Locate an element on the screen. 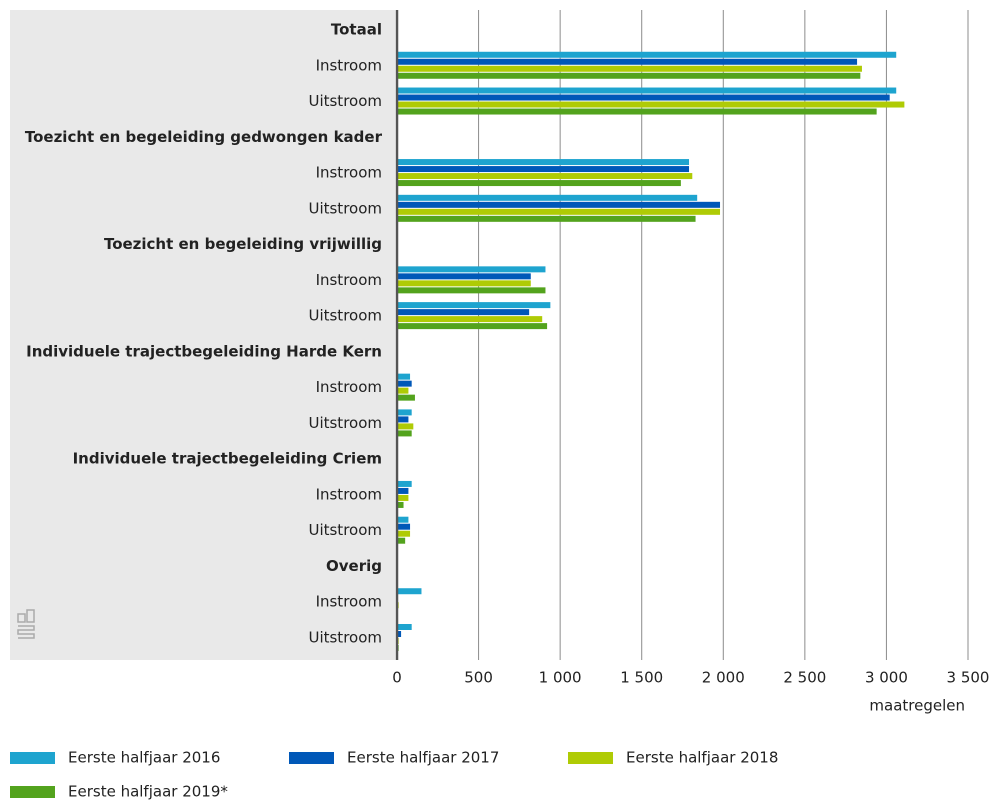 This screenshot has height=802, width=995. x-axis-label: maatregelen is located at coordinates (917, 706).